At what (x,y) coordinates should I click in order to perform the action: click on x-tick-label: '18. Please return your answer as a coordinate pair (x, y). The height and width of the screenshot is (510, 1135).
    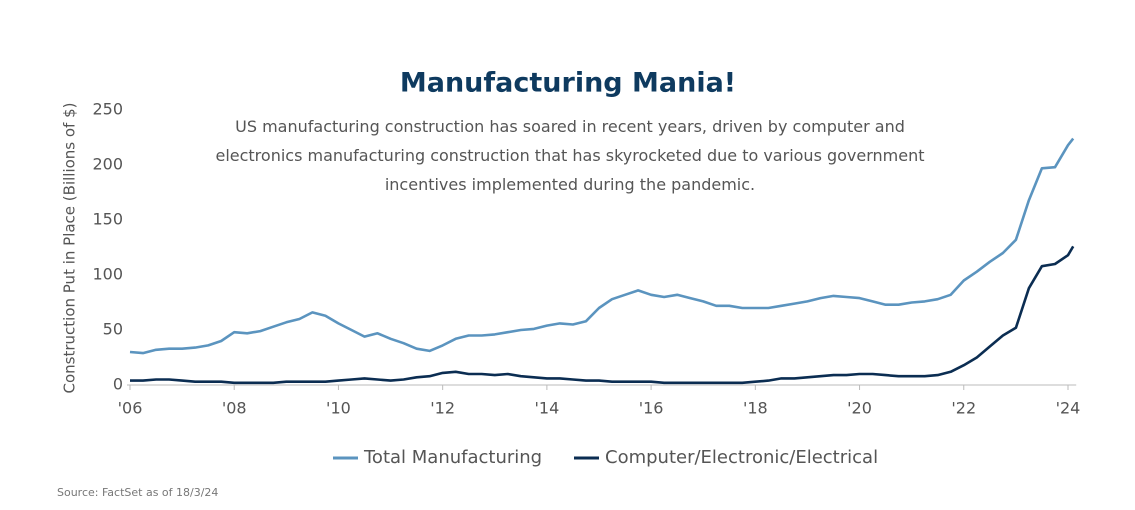
    Looking at the image, I should click on (755, 408).